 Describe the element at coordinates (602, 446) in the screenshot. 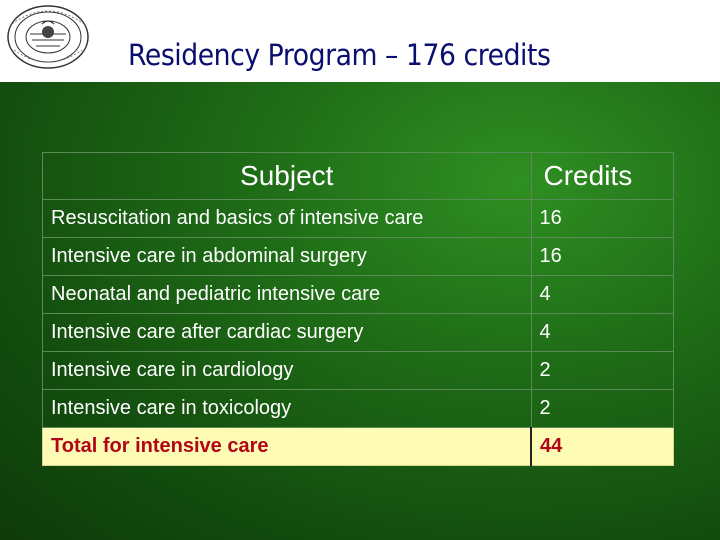

I see `total-credits: 44` at that location.